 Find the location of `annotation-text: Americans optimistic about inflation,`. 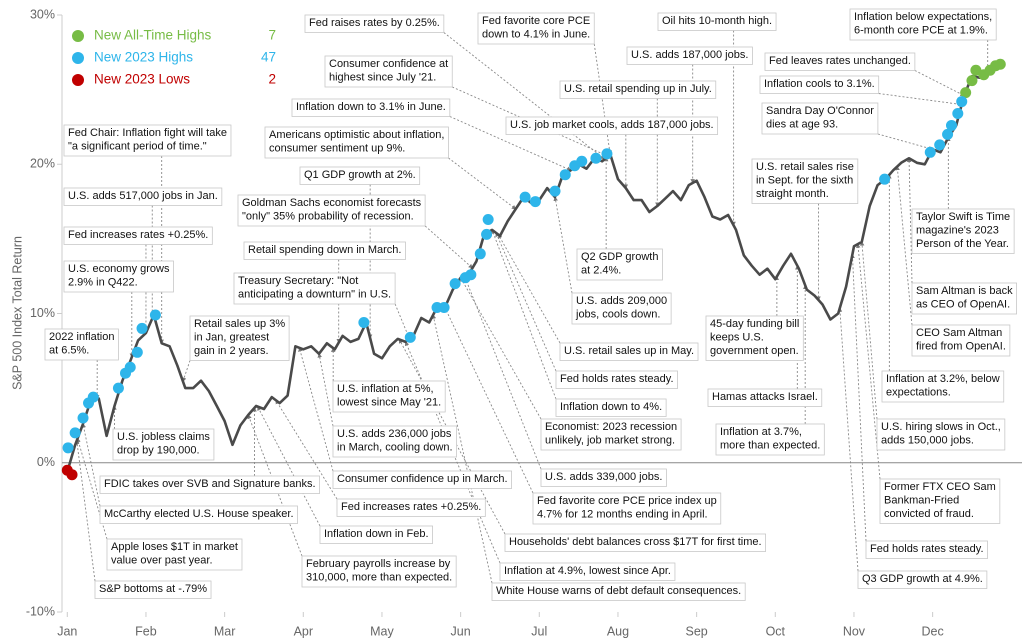

annotation-text: Americans optimistic about inflation, is located at coordinates (356, 135).